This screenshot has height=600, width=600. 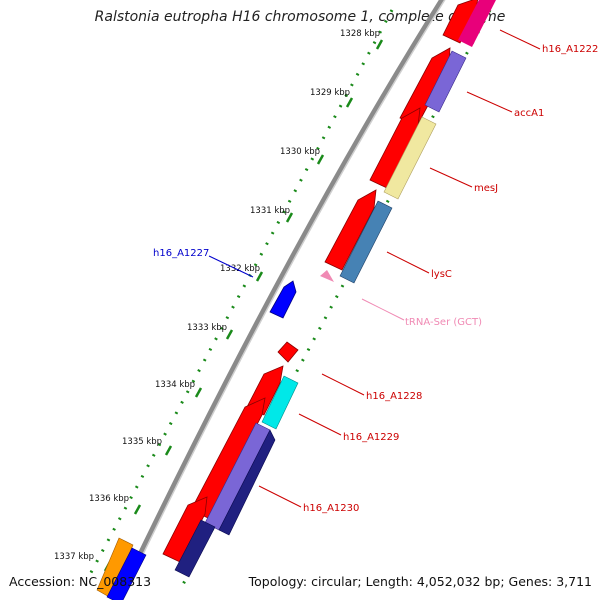 I want to click on gene-block-h16_A1230-lower, so click(x=195, y=548).